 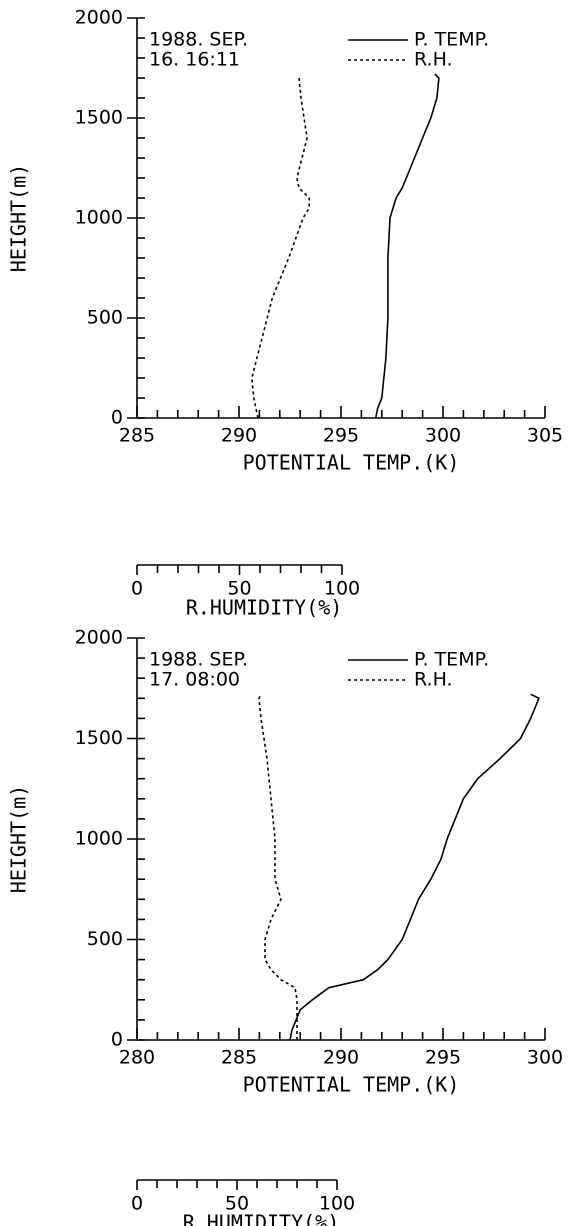 What do you see at coordinates (545, 436) in the screenshot?
I see `x-tick-label: 305` at bounding box center [545, 436].